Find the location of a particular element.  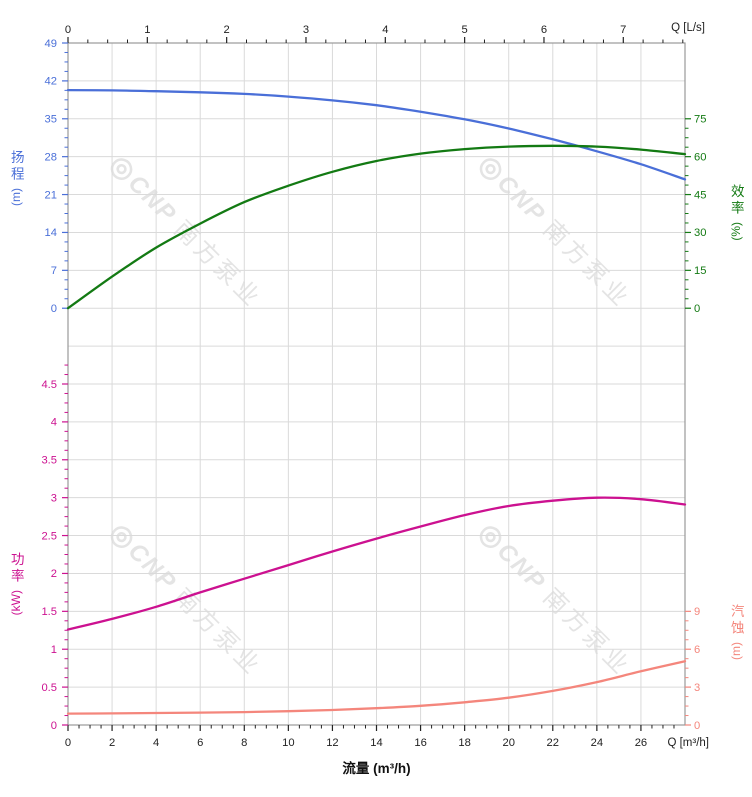

svg-text: Q [m³/h] is located at coordinates (688, 743).